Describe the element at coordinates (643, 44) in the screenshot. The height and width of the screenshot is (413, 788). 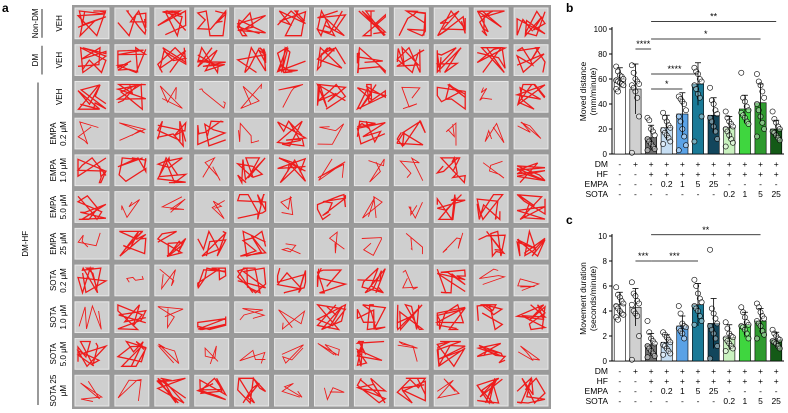
I see `significance-label: ****` at that location.